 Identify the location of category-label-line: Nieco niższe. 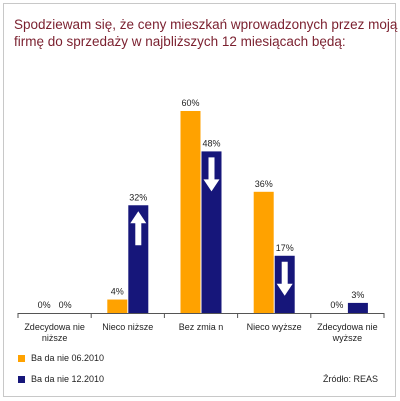
(128, 327).